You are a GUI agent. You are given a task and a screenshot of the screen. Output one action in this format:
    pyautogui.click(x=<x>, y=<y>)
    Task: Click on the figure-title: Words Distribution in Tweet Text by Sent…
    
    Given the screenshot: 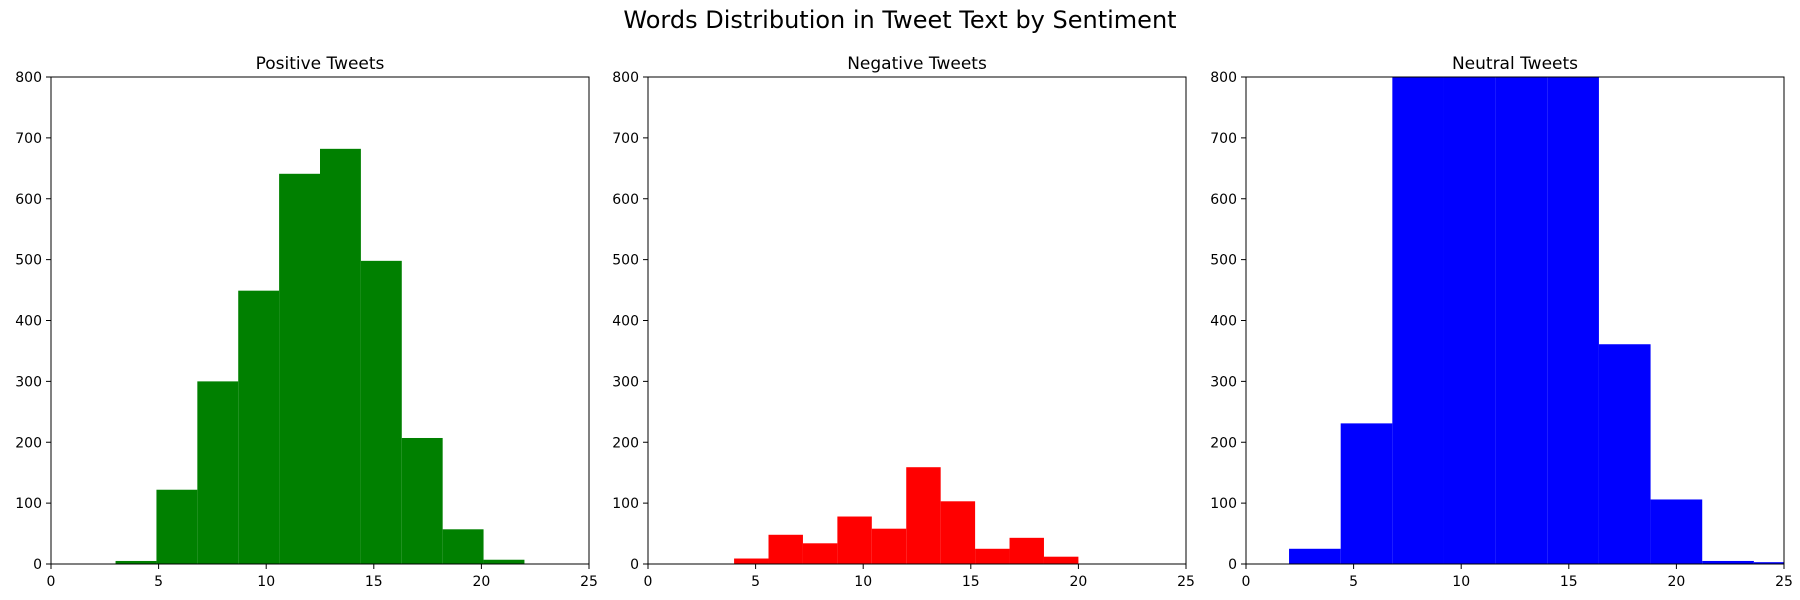 What is the action you would take?
    pyautogui.click(x=900, y=20)
    